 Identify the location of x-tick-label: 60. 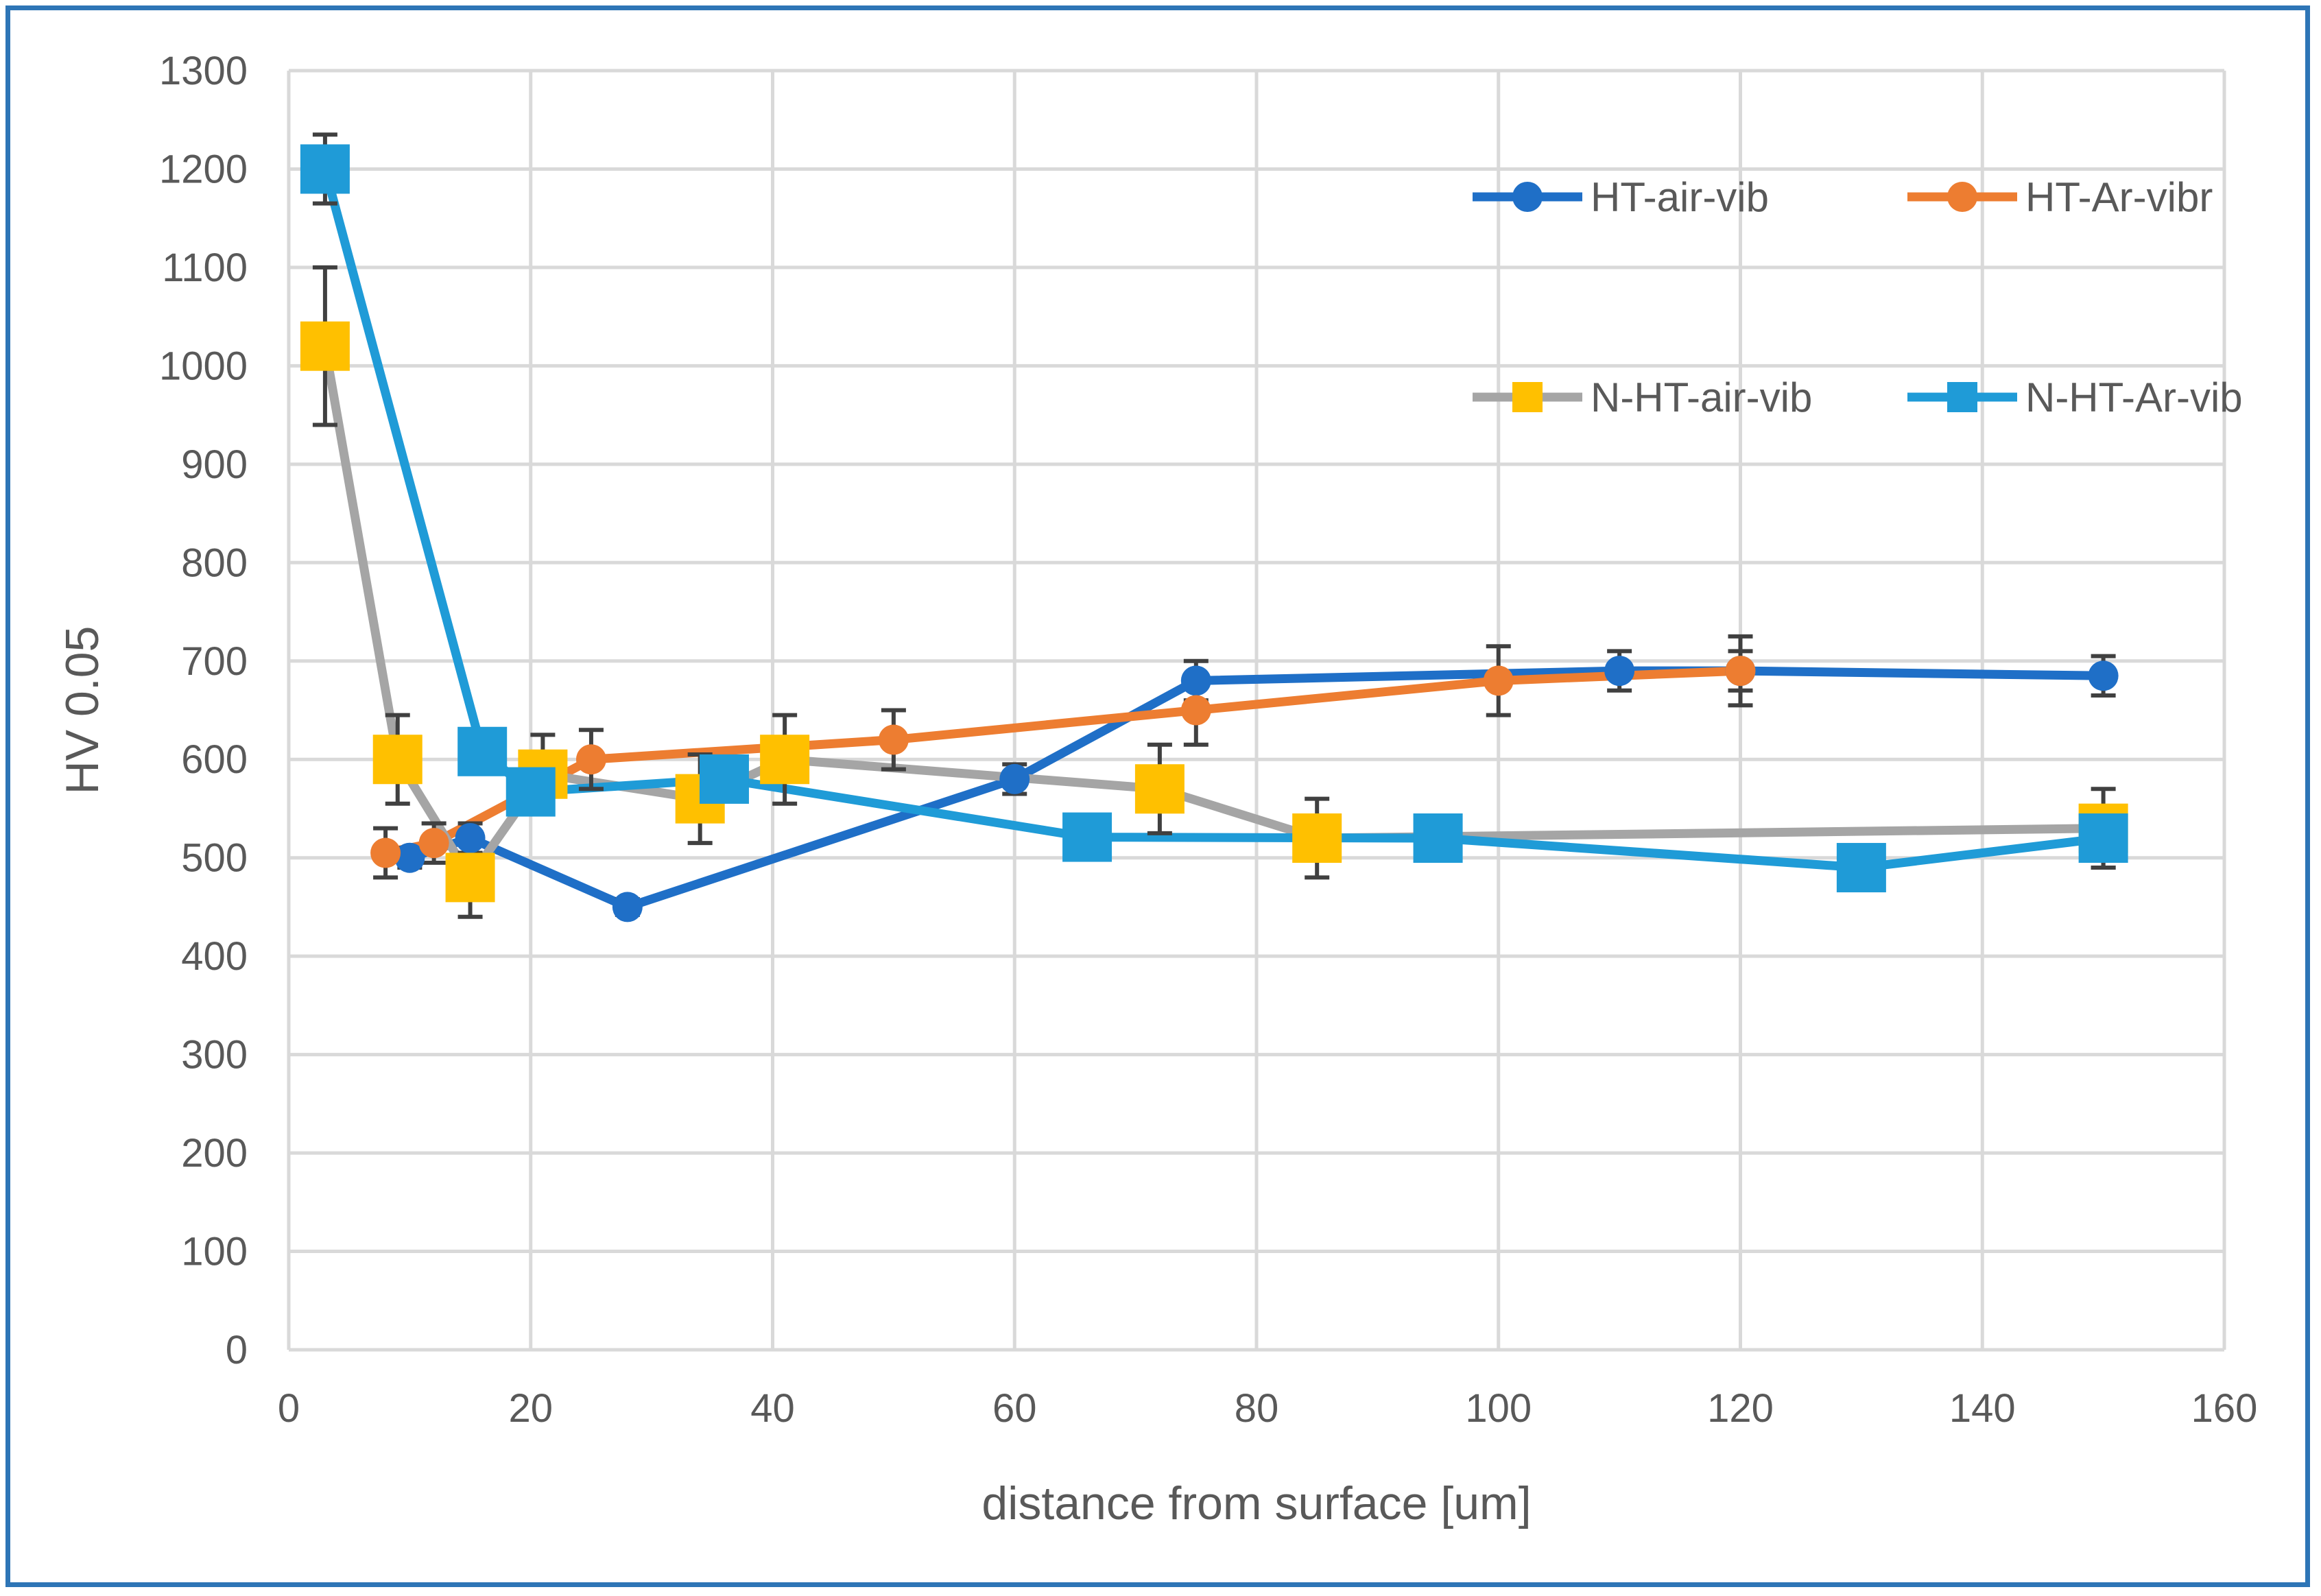
(1014, 1408).